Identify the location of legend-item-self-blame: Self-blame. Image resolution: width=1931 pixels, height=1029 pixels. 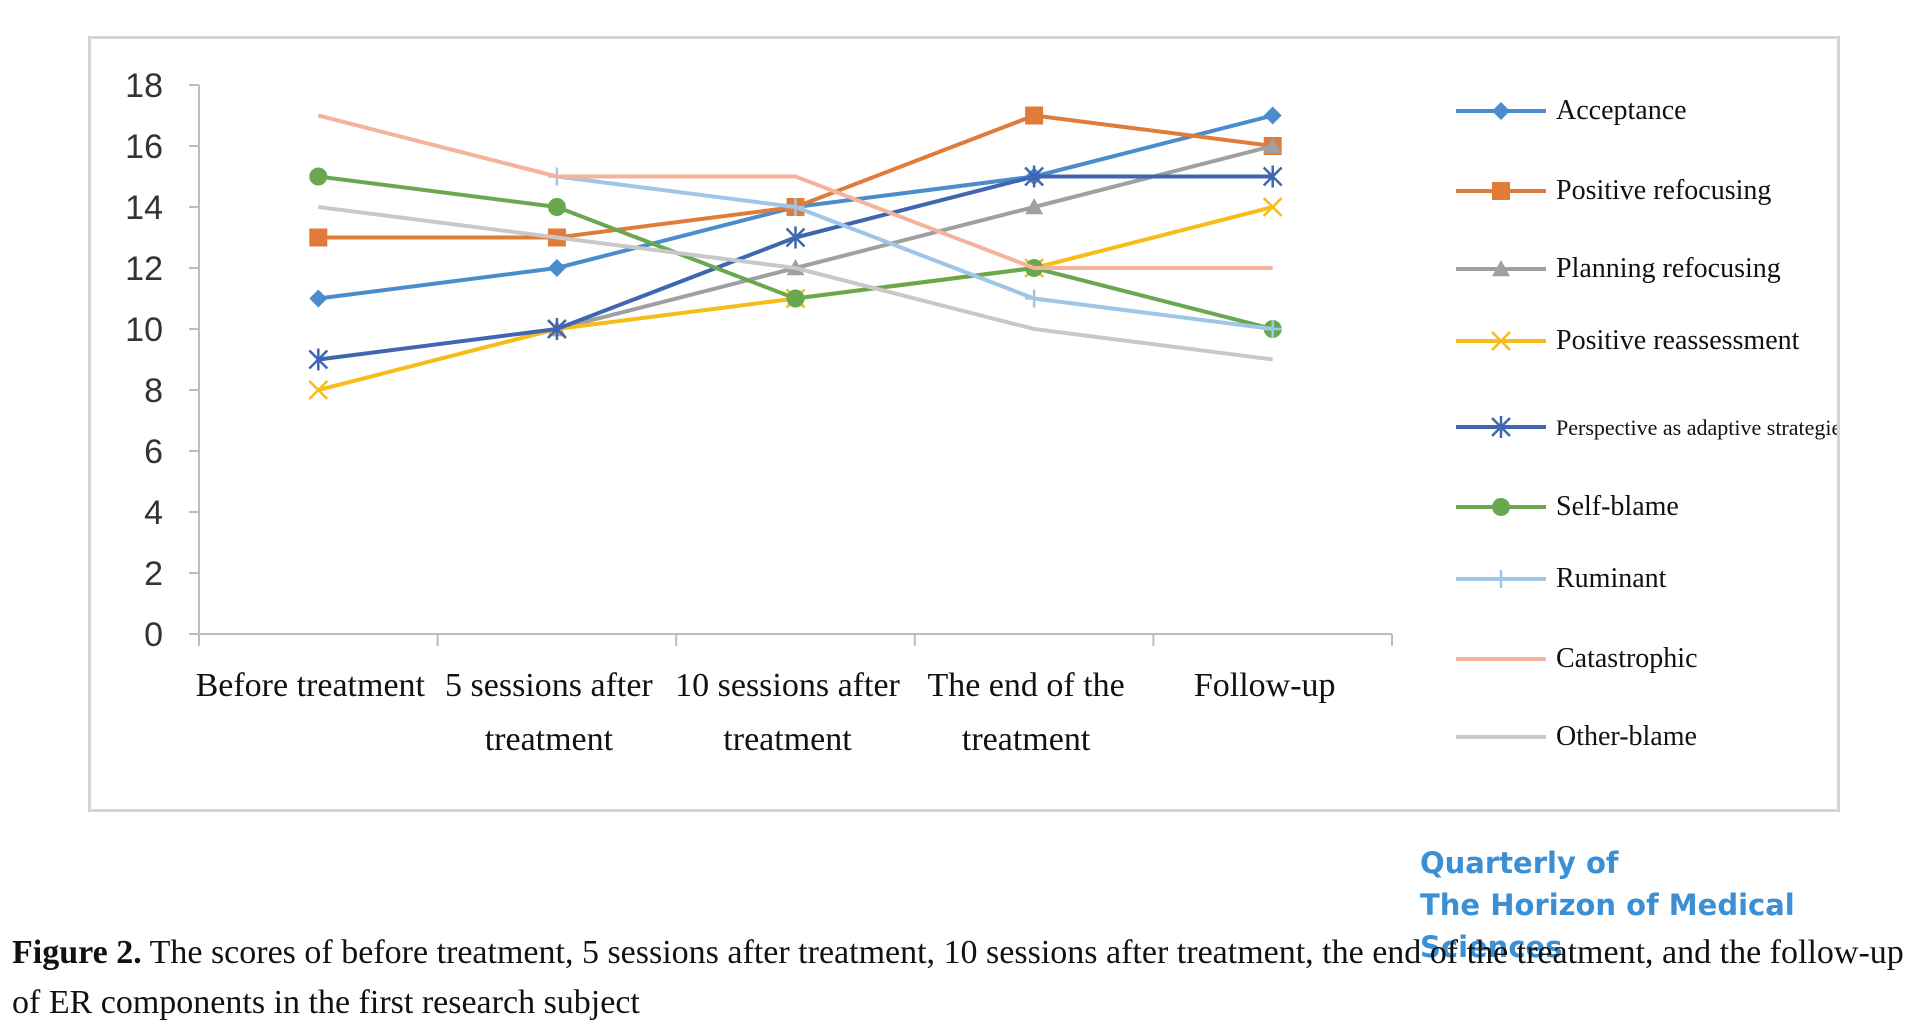
(1567, 506).